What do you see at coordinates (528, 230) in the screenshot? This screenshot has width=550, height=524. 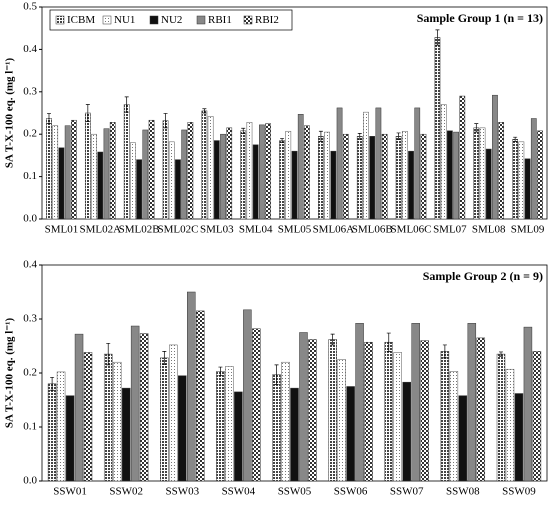 I see `x-tick-label: SML09` at bounding box center [528, 230].